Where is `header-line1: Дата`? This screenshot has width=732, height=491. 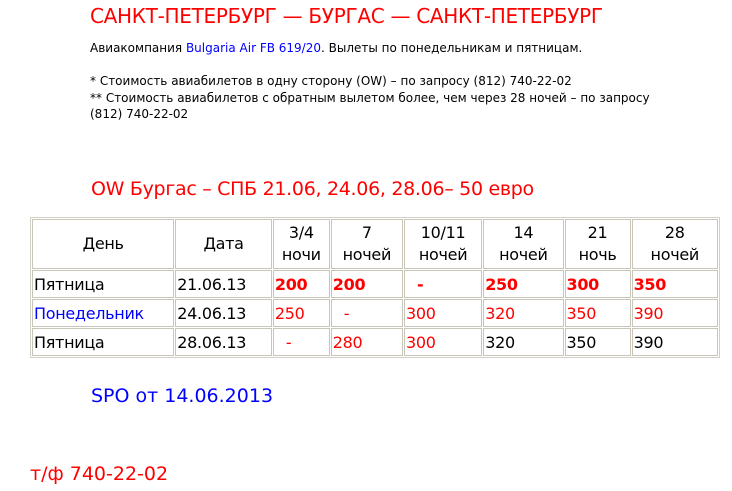 header-line1: Дата is located at coordinates (223, 243).